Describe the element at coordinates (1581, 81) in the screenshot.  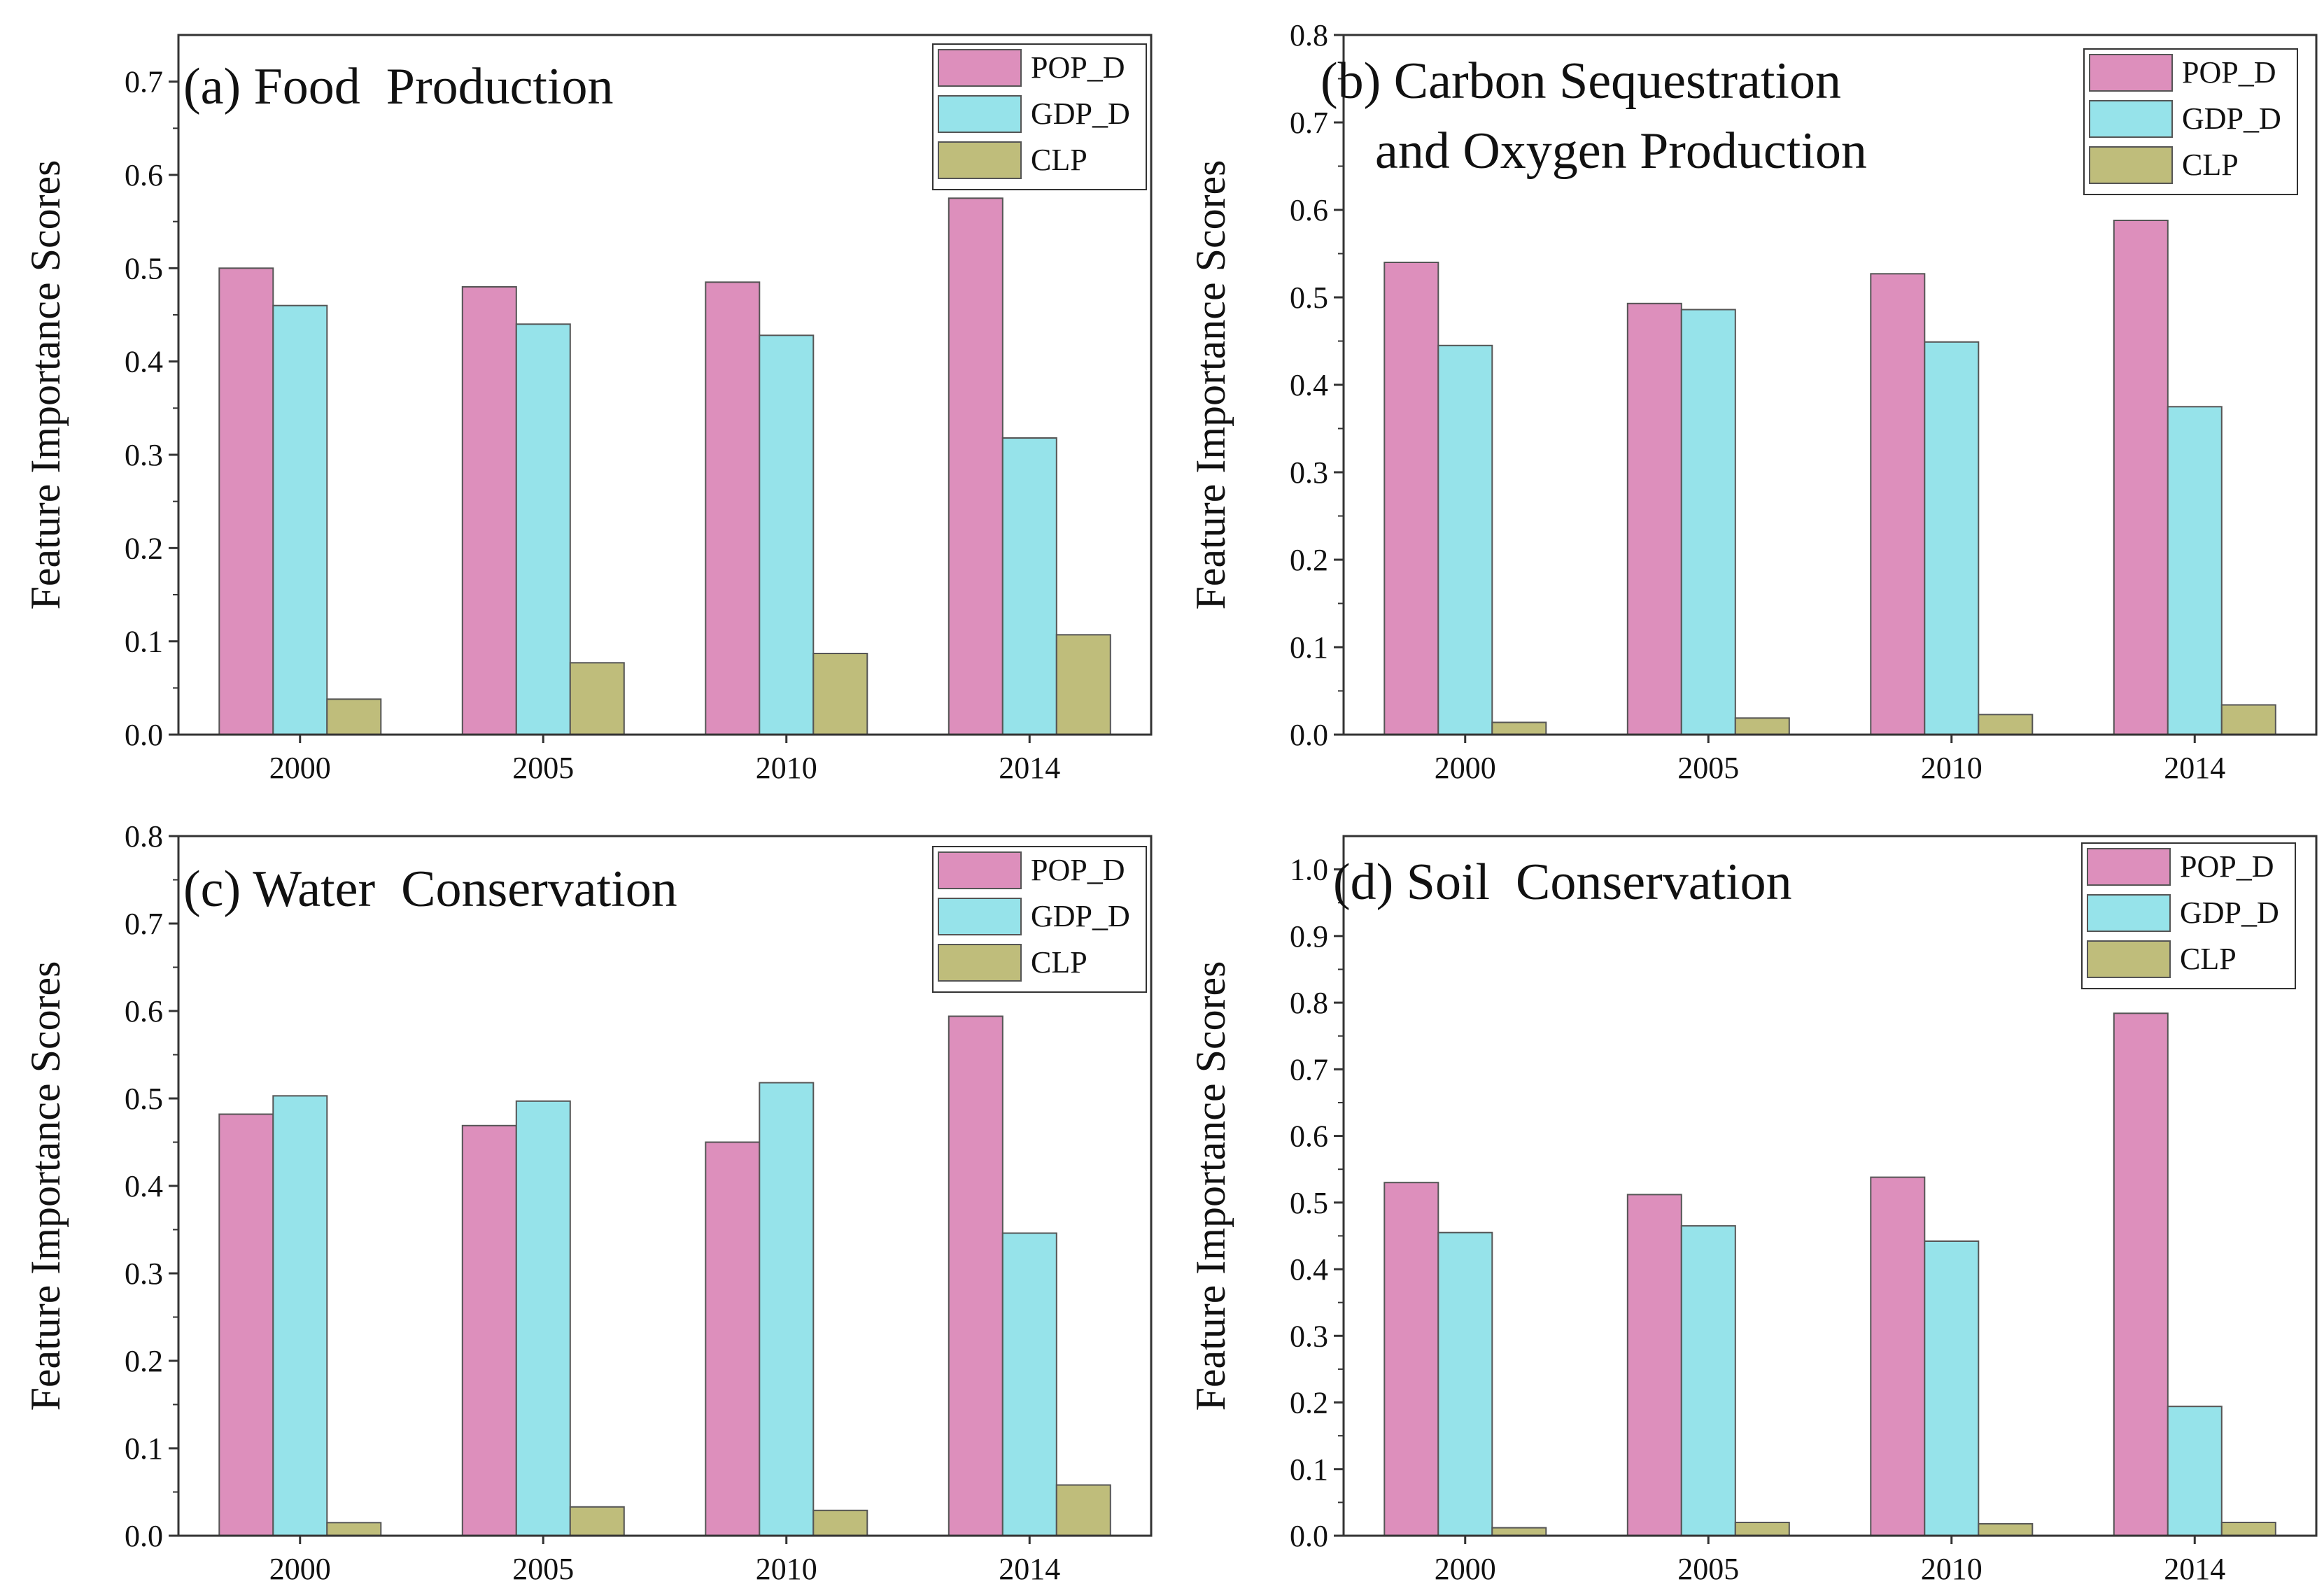
I see `chart-title: (b) Carbon Sequestration` at that location.